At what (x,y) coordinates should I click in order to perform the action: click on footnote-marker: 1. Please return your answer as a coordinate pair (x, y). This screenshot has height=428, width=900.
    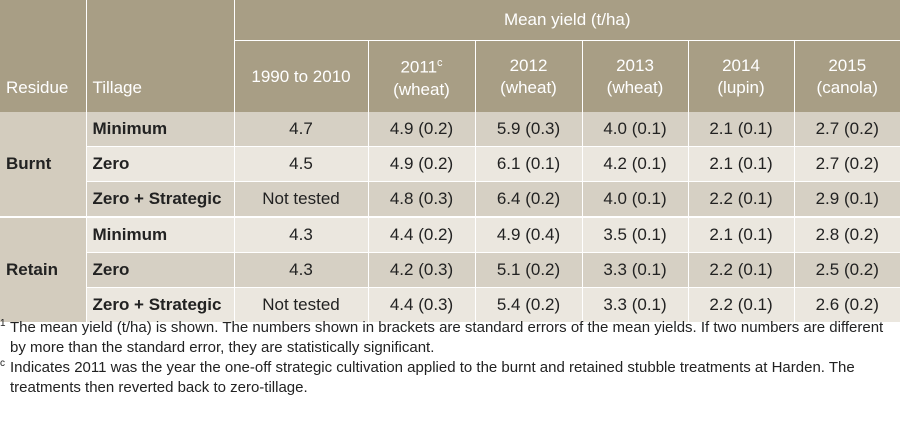
    Looking at the image, I should click on (3, 323).